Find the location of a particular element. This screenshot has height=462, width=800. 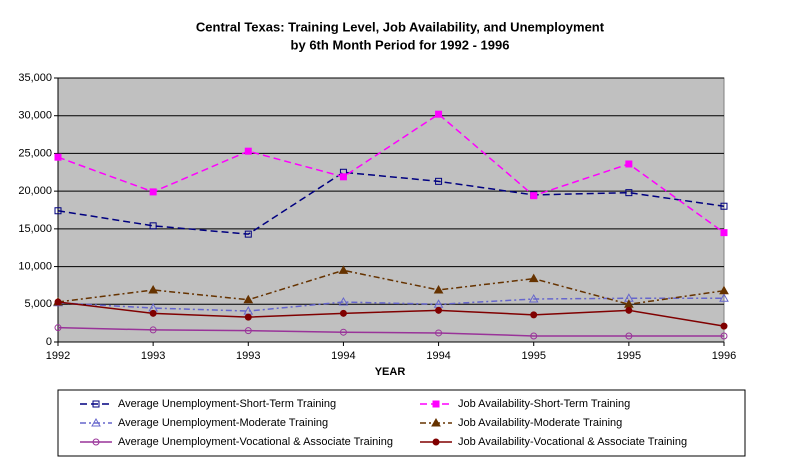

y-tick-label: 10,000 is located at coordinates (35, 266).